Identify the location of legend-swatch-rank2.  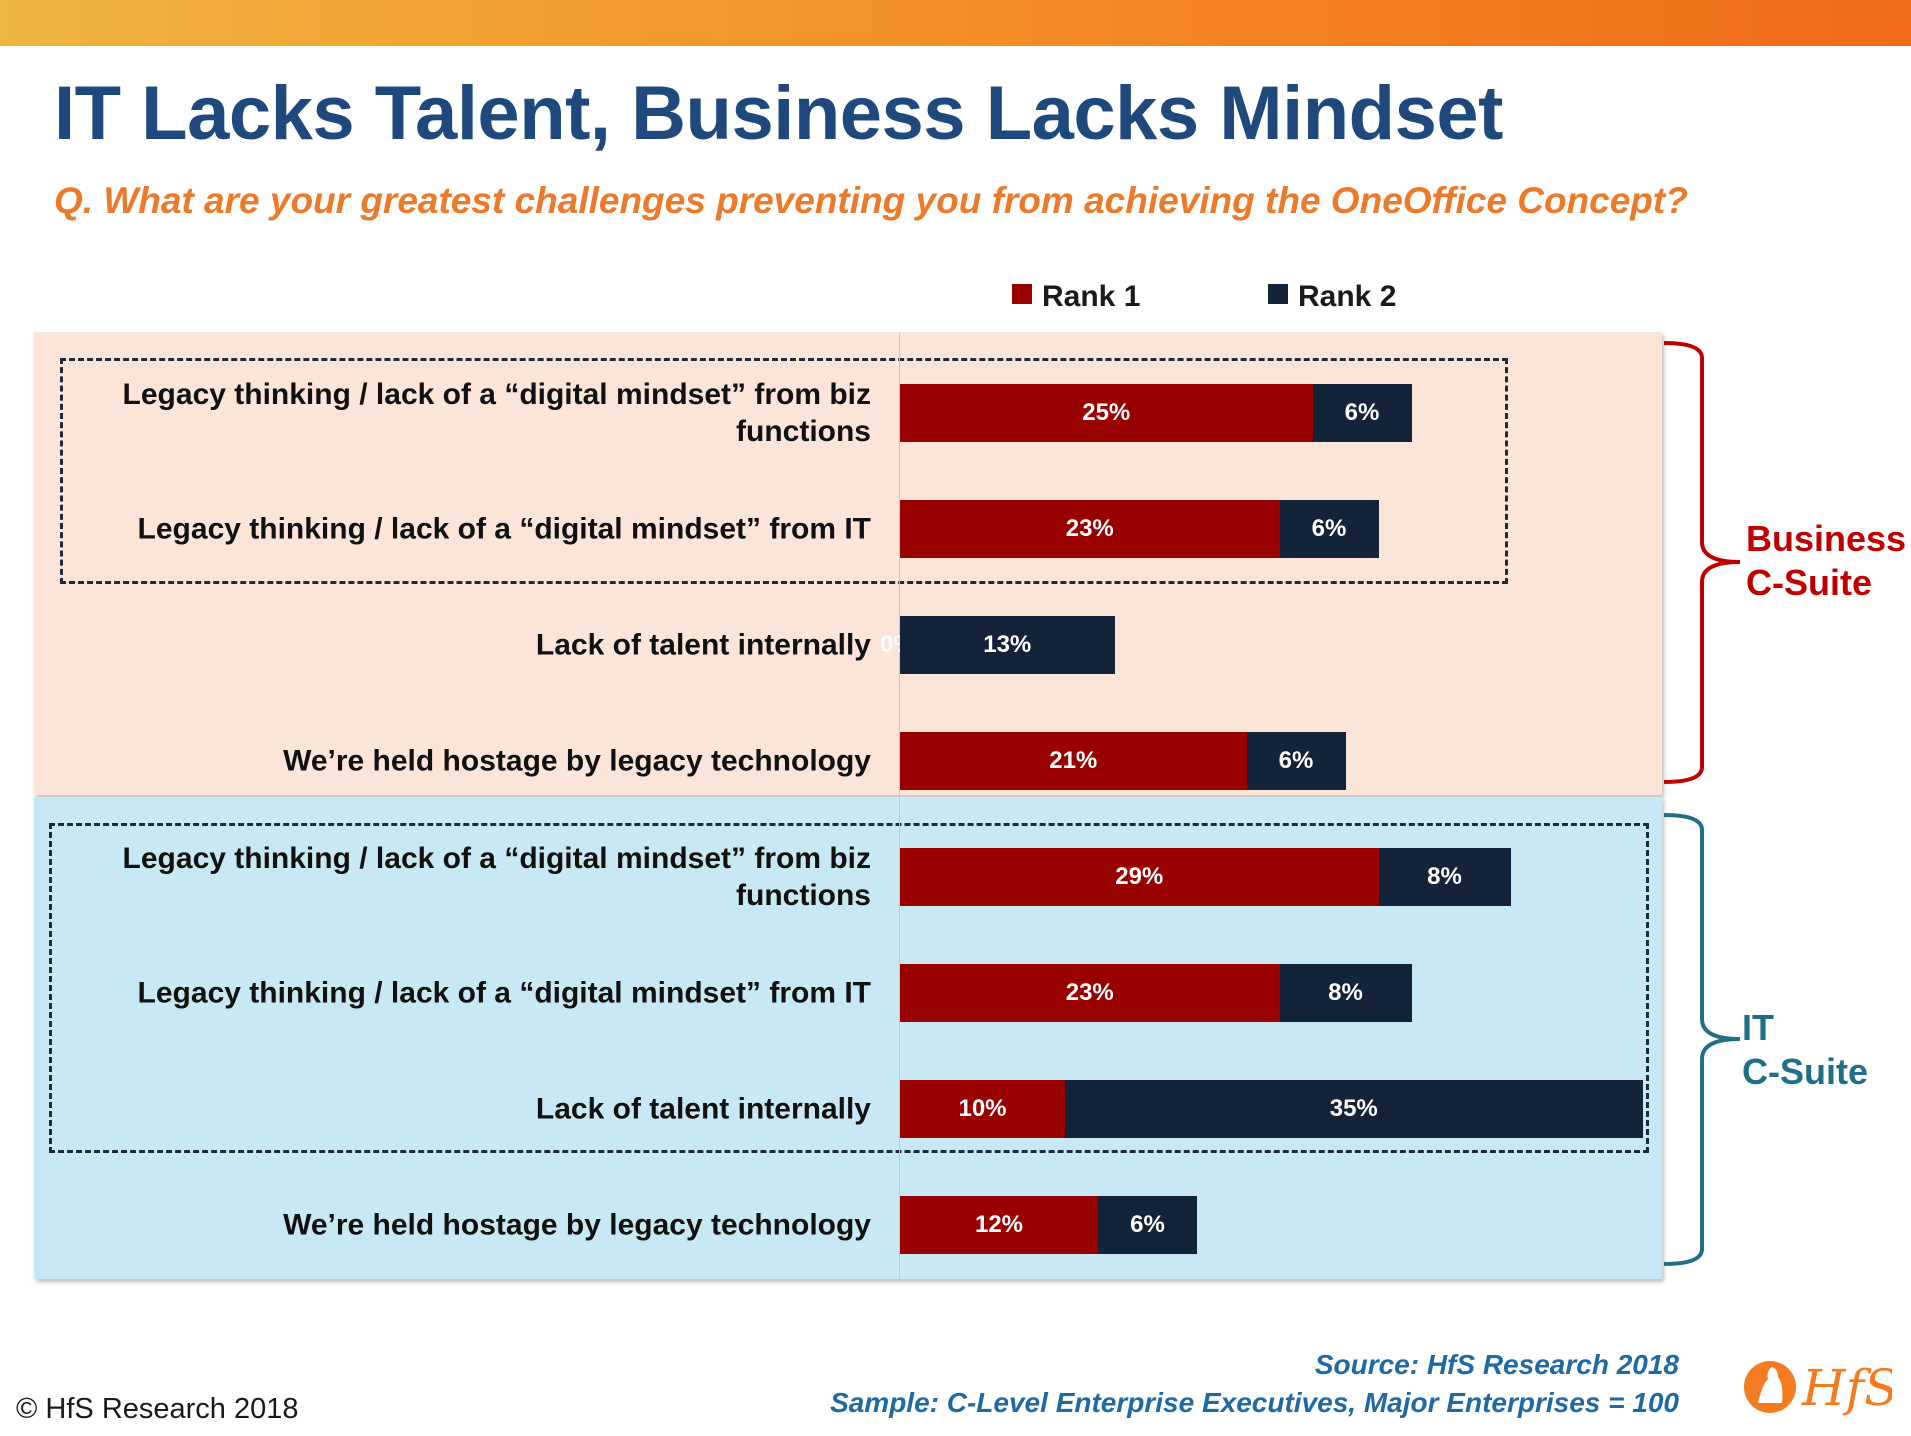
(1278, 294).